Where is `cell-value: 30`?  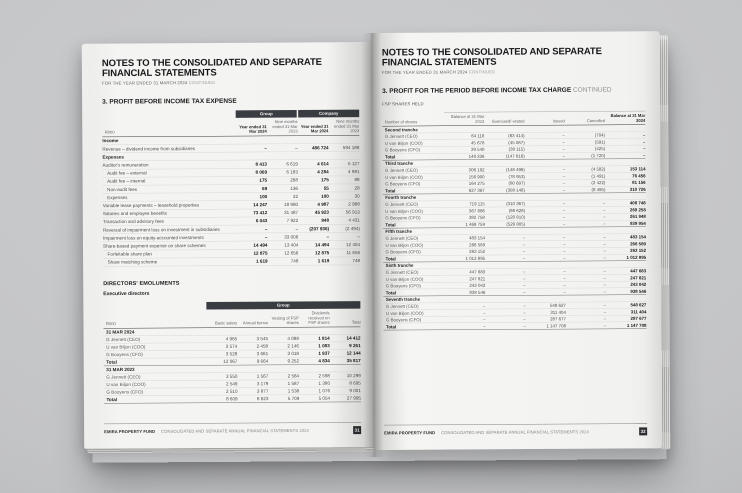 cell-value: 30 is located at coordinates (344, 196).